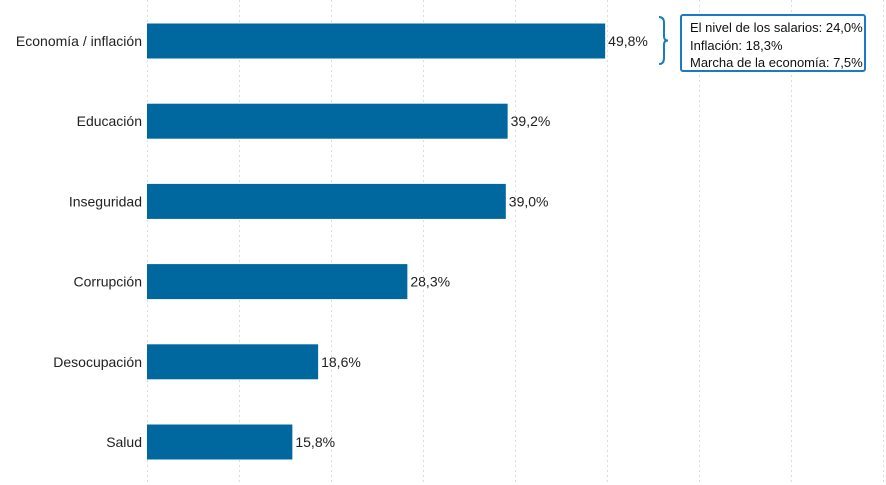  What do you see at coordinates (776, 62) in the screenshot?
I see `annotation-line-economia: Marcha de la economía: 7,5%` at bounding box center [776, 62].